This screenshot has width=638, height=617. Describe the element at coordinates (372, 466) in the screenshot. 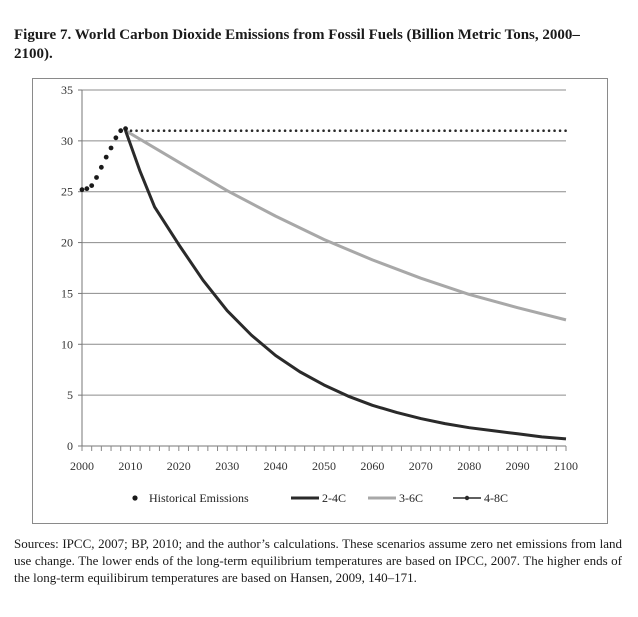

I see `x-tick-label-2060: 2060` at that location.